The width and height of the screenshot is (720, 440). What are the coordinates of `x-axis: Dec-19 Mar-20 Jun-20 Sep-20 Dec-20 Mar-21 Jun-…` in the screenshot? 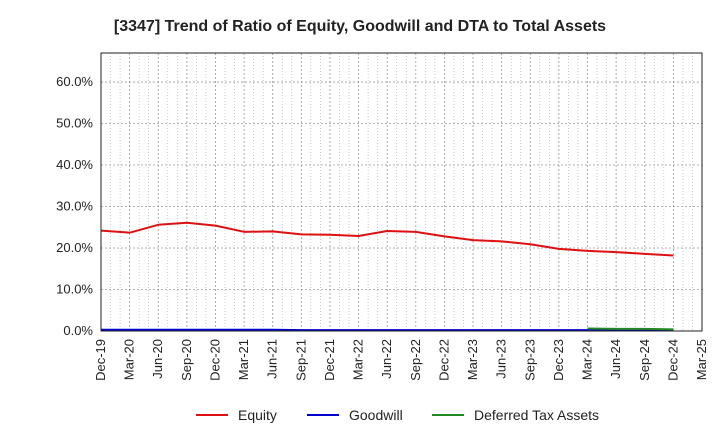 It's located at (401, 360).